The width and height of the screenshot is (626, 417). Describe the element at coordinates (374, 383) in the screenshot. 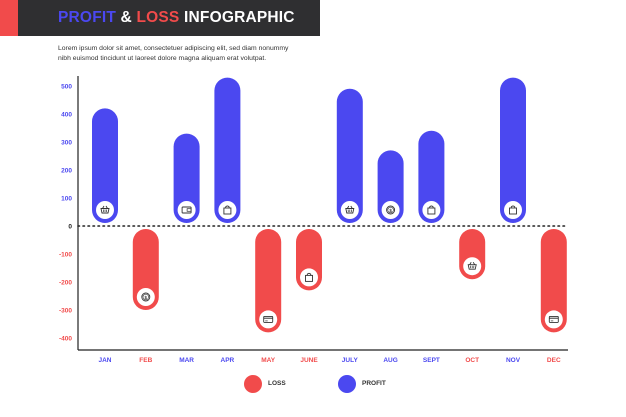

I see `legend-profit-label: PROFIT` at that location.